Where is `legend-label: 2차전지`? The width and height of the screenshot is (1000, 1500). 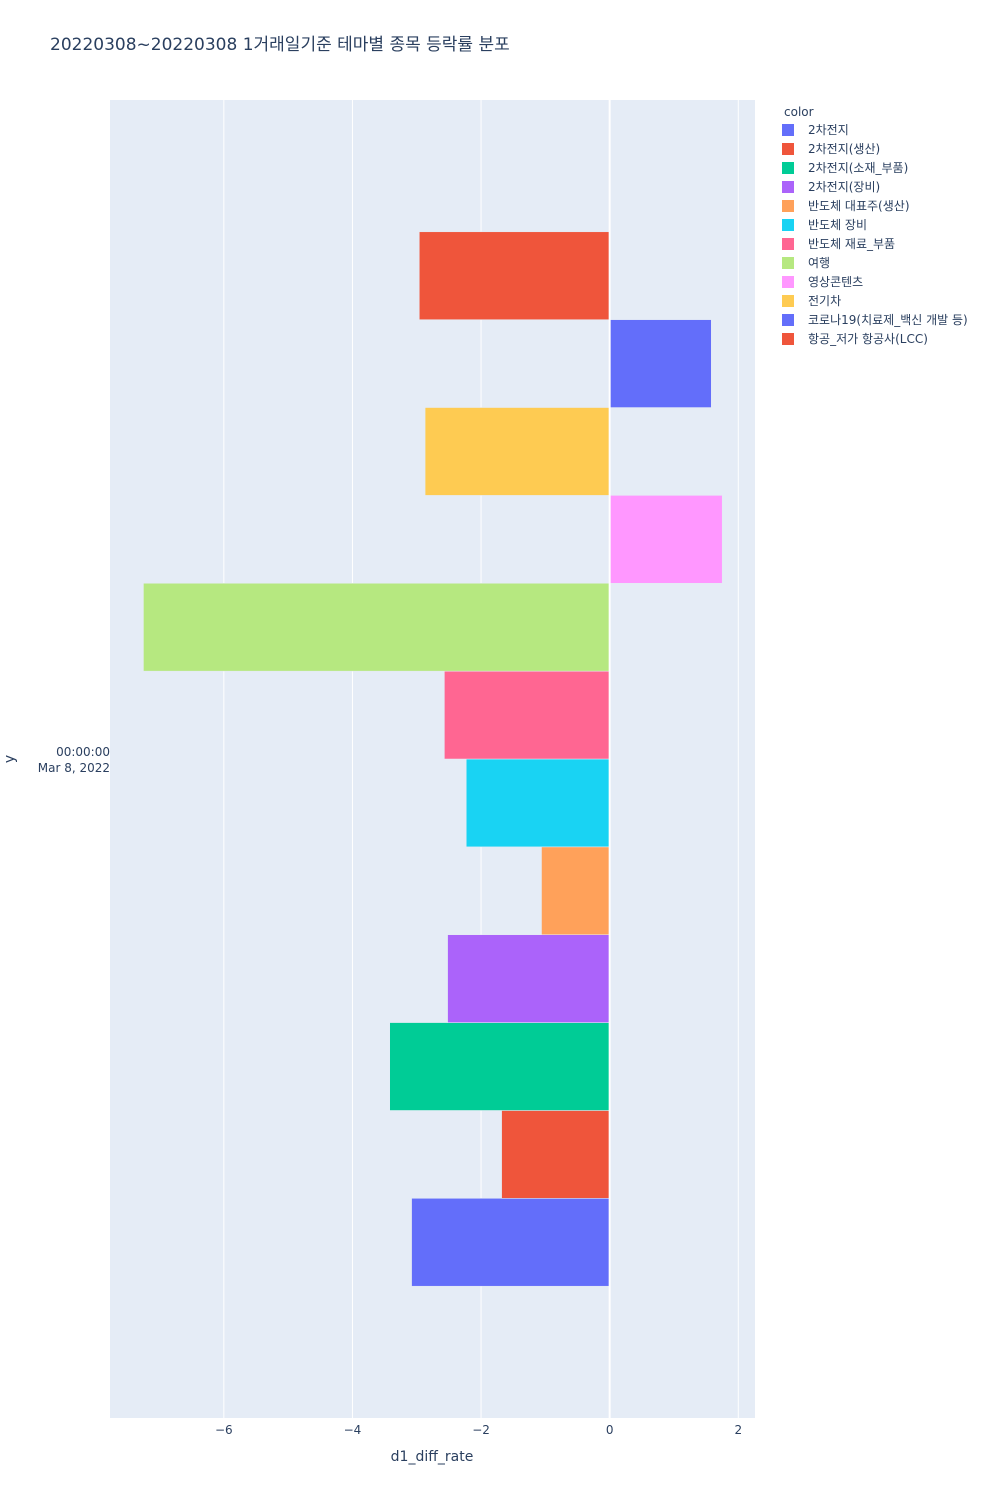 legend-label: 2차전지 is located at coordinates (828, 130).